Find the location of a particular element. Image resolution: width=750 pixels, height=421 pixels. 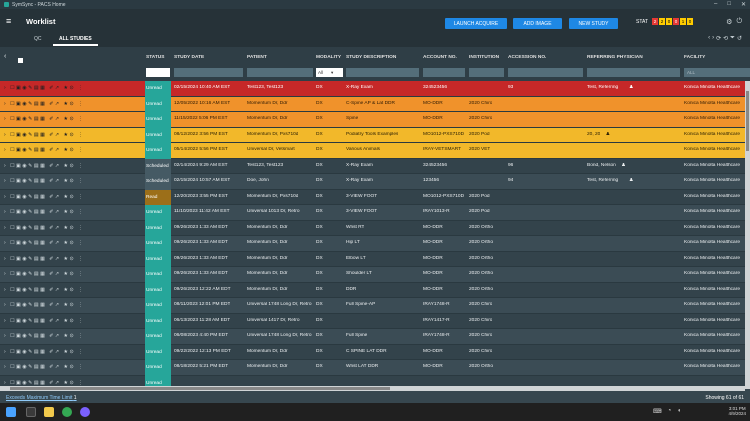

modality-filter-select: All ▾ is located at coordinates (329, 72).